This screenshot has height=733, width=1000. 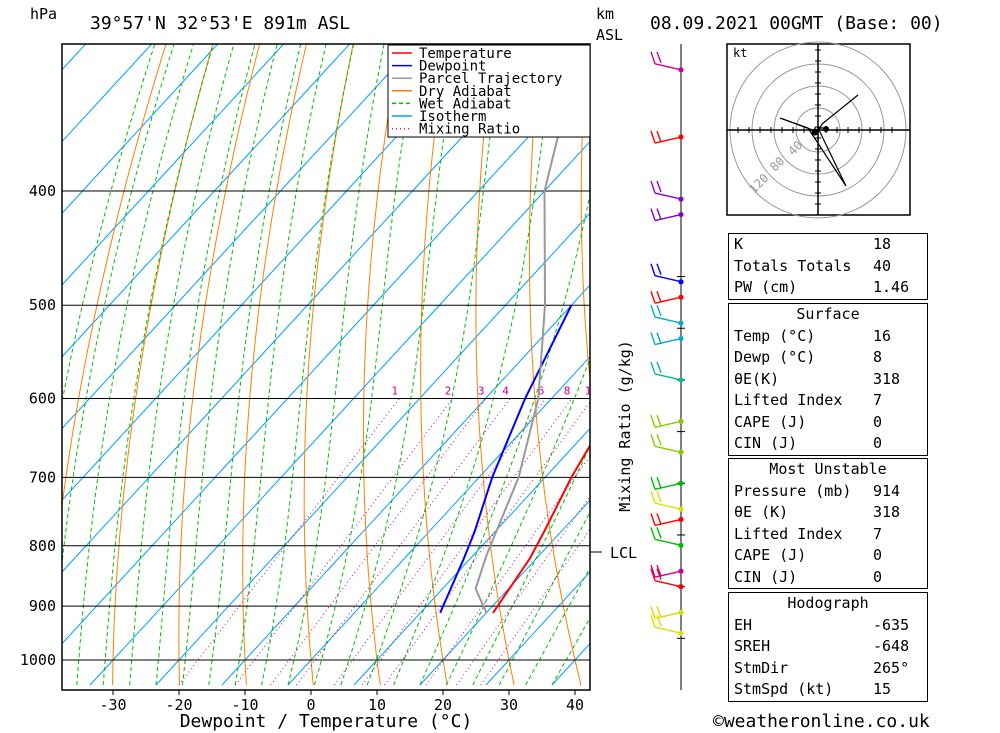 I want to click on most-unstable-title: Most Unstable, so click(x=828, y=469).